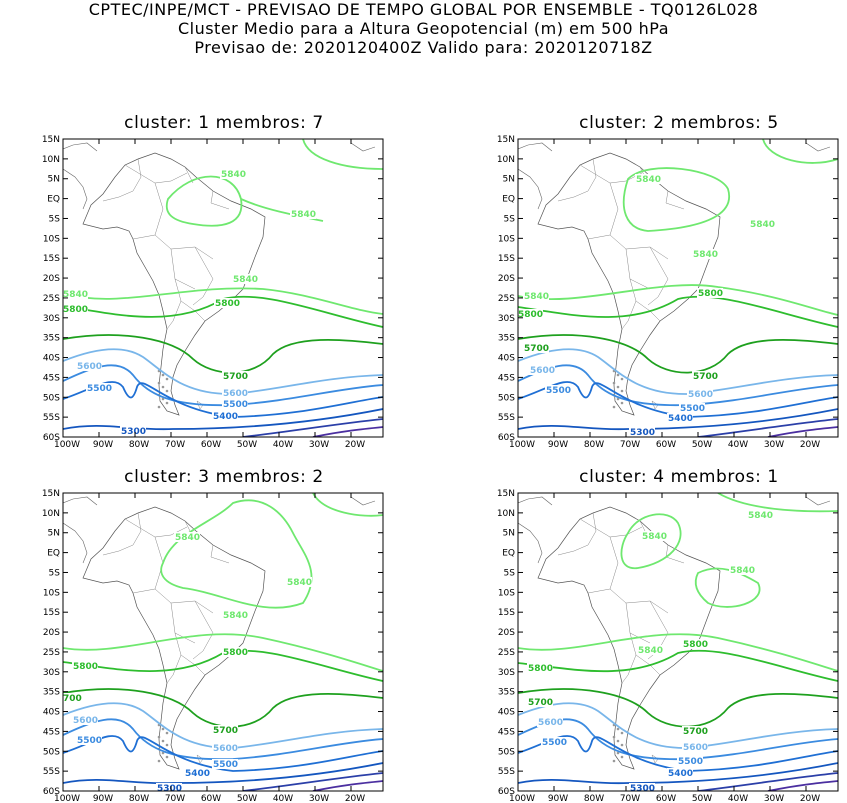  What do you see at coordinates (224, 477) in the screenshot?
I see `panel-title-3: cluster: 3 membros: 2` at bounding box center [224, 477].